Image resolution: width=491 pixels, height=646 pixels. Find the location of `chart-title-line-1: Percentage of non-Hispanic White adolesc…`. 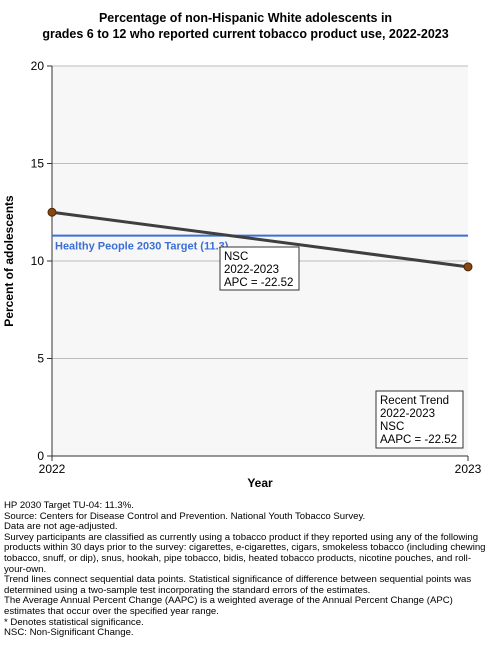

chart-title-line-1: Percentage of non-Hispanic White adolesc… is located at coordinates (245, 18).